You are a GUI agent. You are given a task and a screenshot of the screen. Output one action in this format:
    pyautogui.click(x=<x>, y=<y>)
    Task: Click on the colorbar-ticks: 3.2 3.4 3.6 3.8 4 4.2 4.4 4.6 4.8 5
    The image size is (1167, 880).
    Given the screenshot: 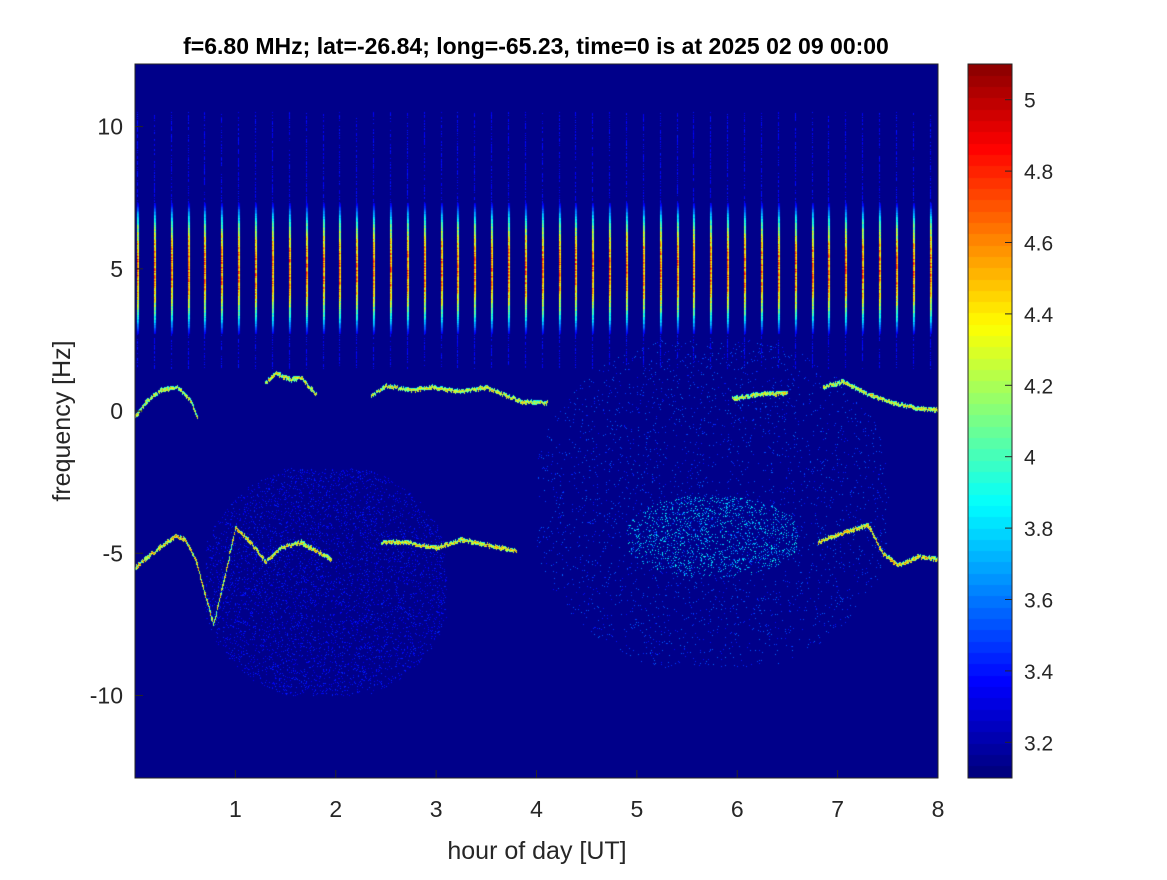 What is the action you would take?
    pyautogui.click(x=1029, y=422)
    